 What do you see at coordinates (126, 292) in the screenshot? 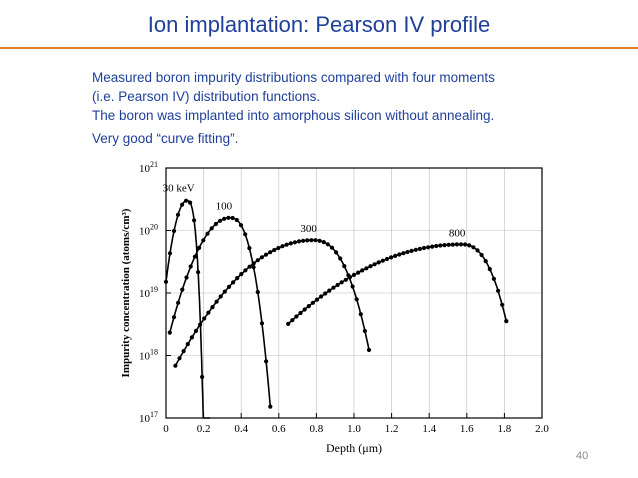
I see `y-axis-label: Impurity concentration (atoms/cm³)` at bounding box center [126, 292].